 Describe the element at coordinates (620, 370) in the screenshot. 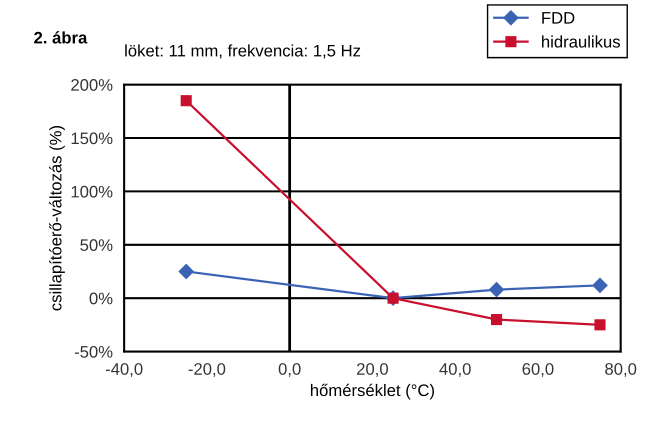

I see `x-tick-label: 80,0` at that location.